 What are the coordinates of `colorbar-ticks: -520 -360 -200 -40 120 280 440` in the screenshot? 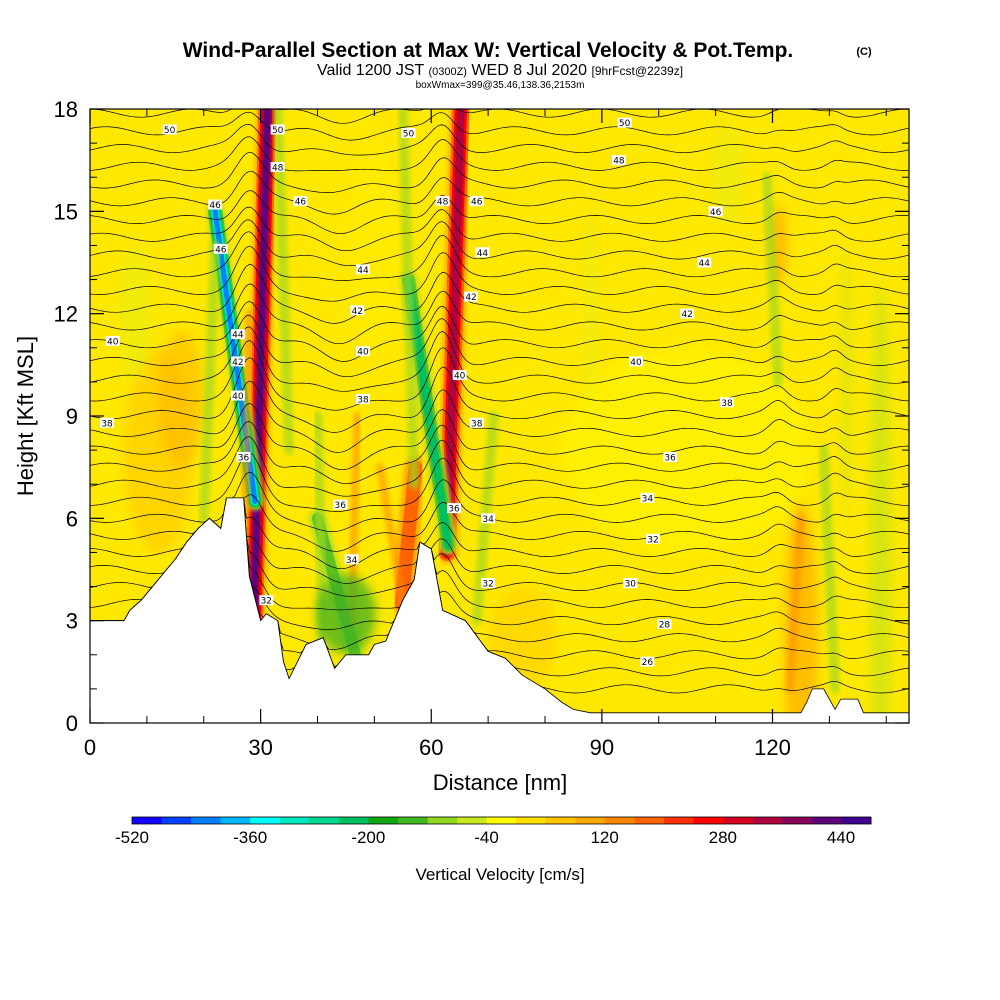 It's located at (485, 837).